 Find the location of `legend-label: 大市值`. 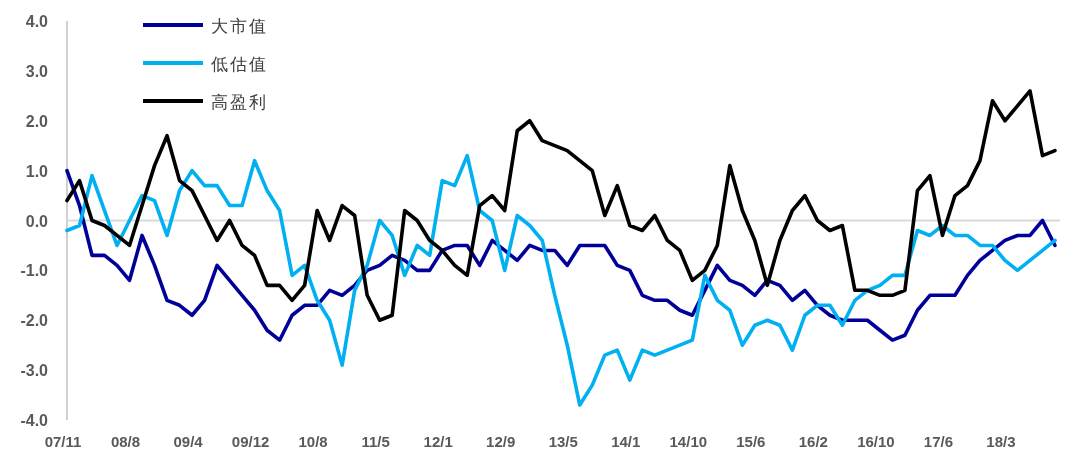

legend-label: 大市值 is located at coordinates (239, 26).